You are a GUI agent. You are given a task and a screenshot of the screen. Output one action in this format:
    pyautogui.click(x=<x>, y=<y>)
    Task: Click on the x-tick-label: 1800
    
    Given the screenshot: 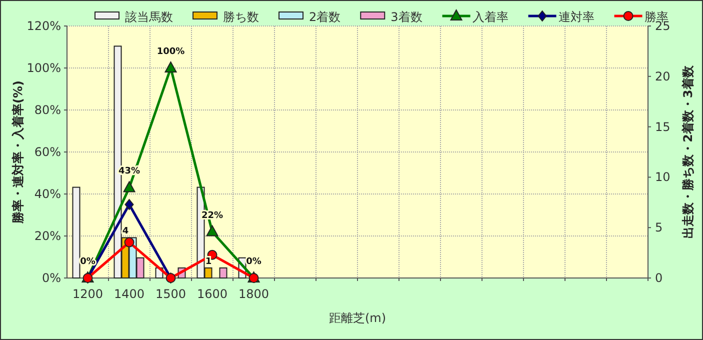 What is the action you would take?
    pyautogui.click(x=254, y=294)
    